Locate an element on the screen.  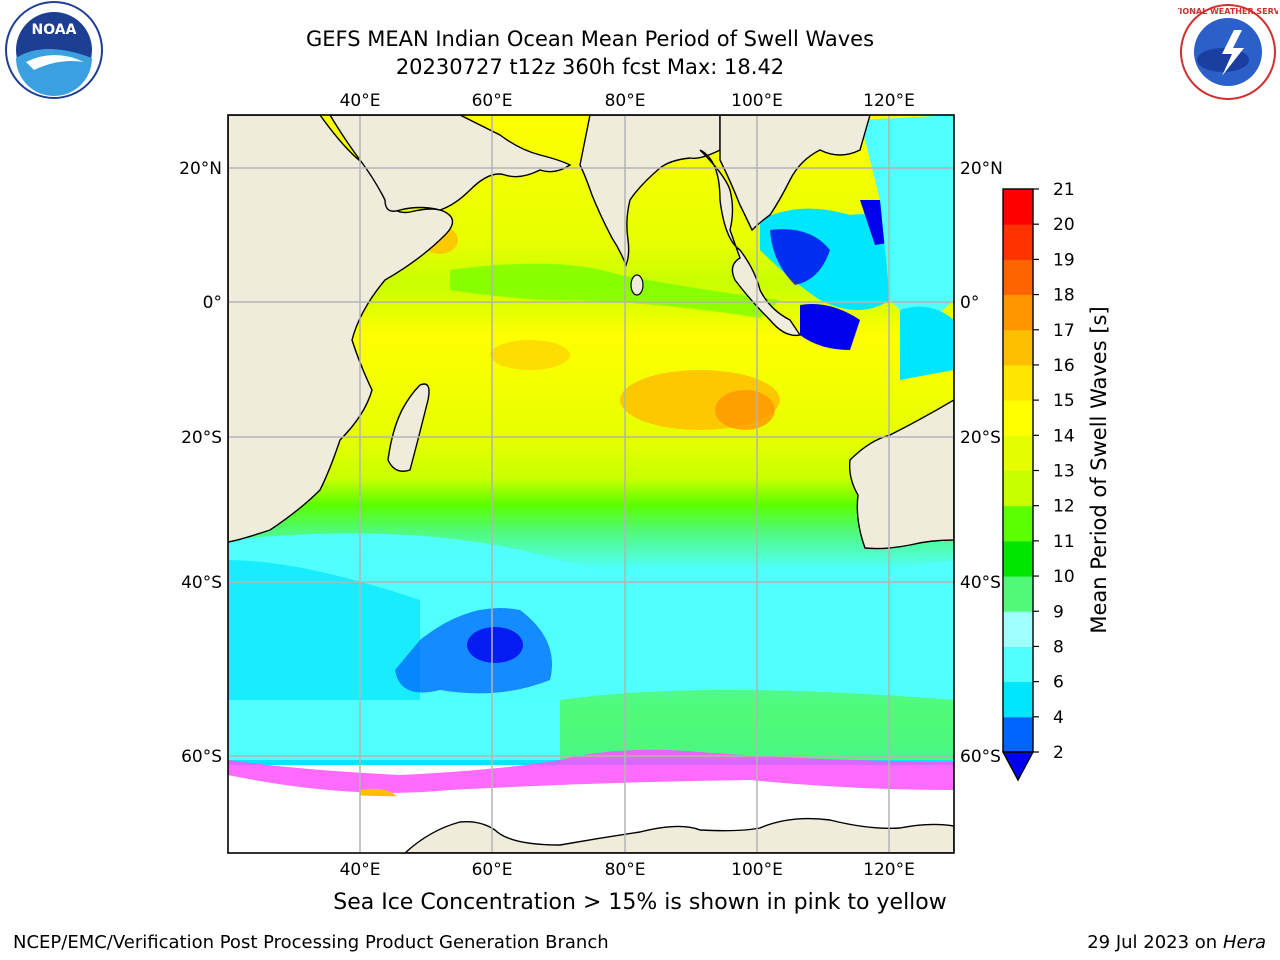
lat-tick-right: 60°S is located at coordinates (980, 757).